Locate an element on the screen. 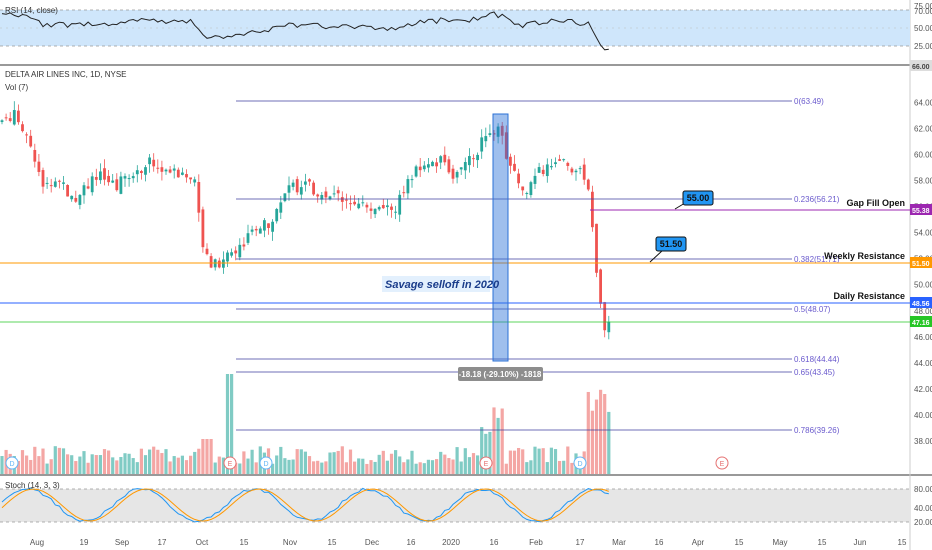 This screenshot has height=550, width=932. svg-text: D is located at coordinates (265, 464).